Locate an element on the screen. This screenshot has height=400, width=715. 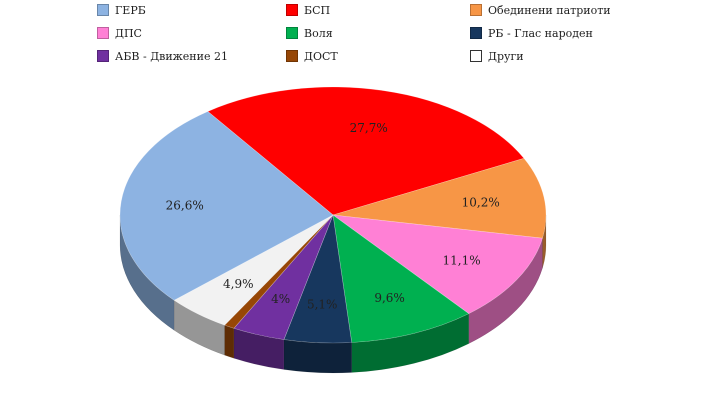
legend-label: ДОСТ is located at coordinates (321, 56).